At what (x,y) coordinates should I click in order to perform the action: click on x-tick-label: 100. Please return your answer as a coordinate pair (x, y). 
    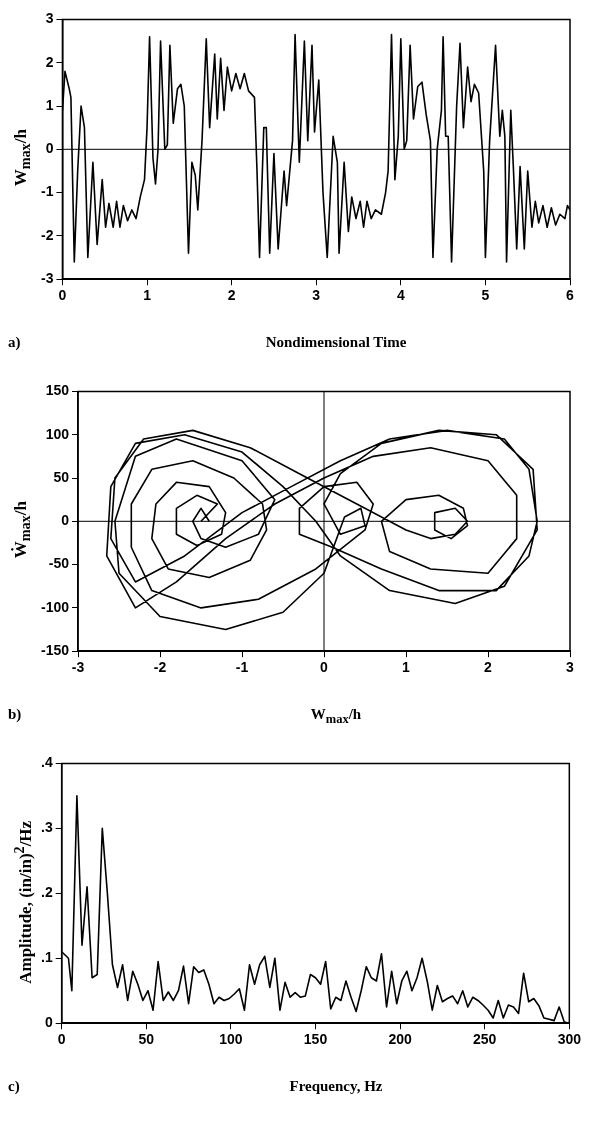
    Looking at the image, I should click on (231, 1039).